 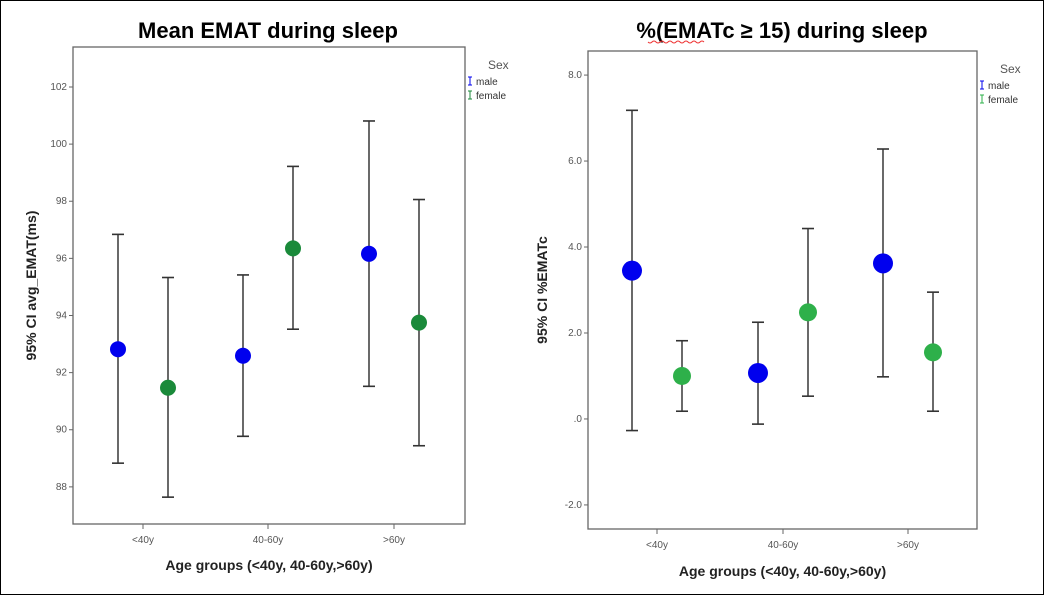 I want to click on y-tick-label: 98, so click(x=62, y=201).